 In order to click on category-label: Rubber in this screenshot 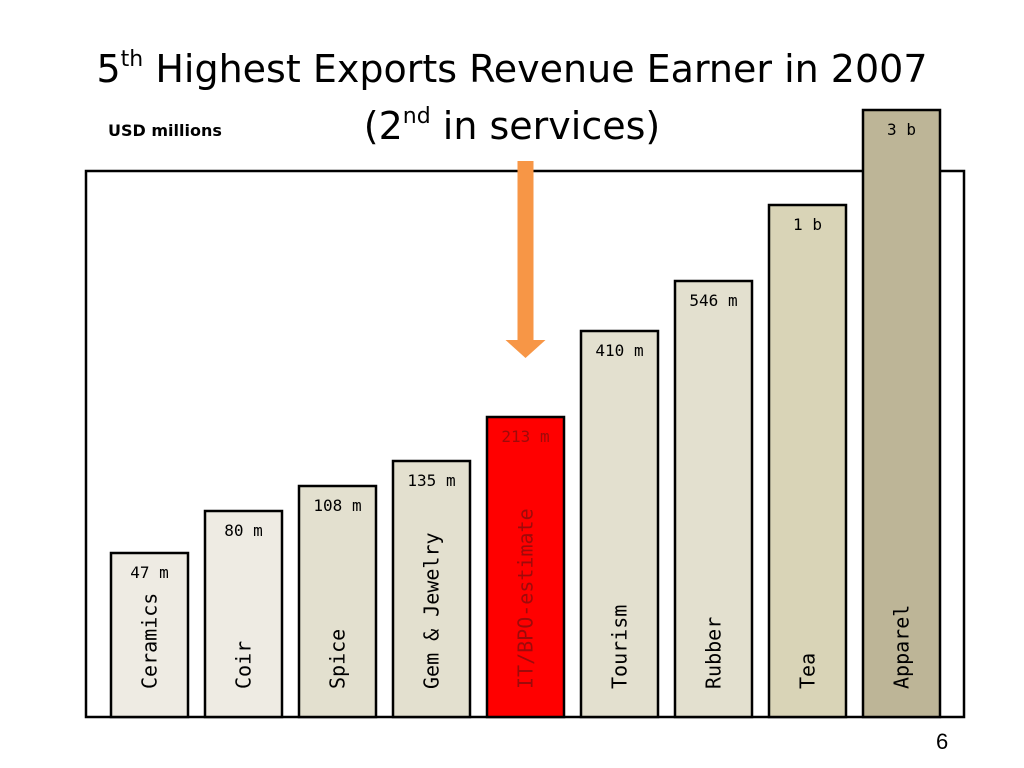, I will do `click(714, 653)`.